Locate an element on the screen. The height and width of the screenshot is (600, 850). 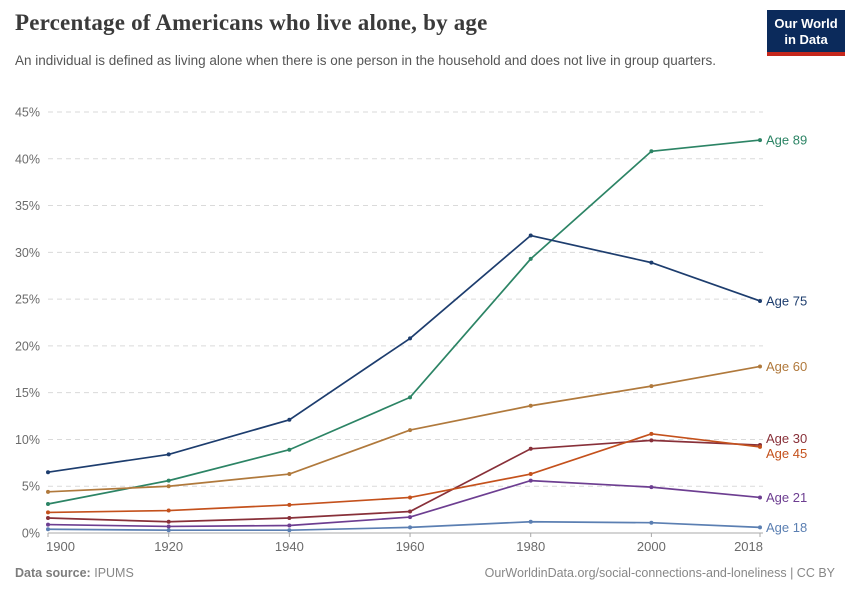
data-source: Data source: IPUMS is located at coordinates (74, 573).